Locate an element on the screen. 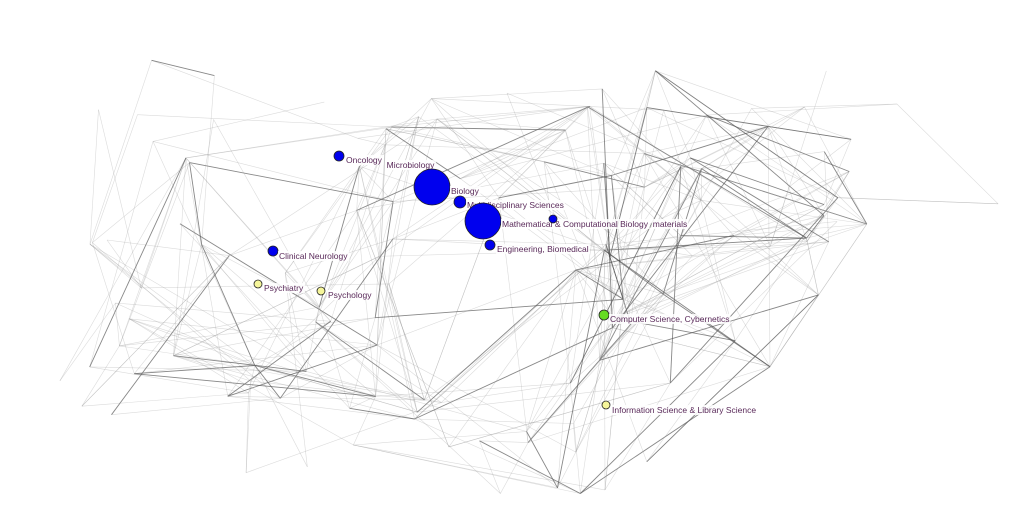 This screenshot has height=513, width=1022. node-psychiatry: Psychiatry is located at coordinates (279, 286).